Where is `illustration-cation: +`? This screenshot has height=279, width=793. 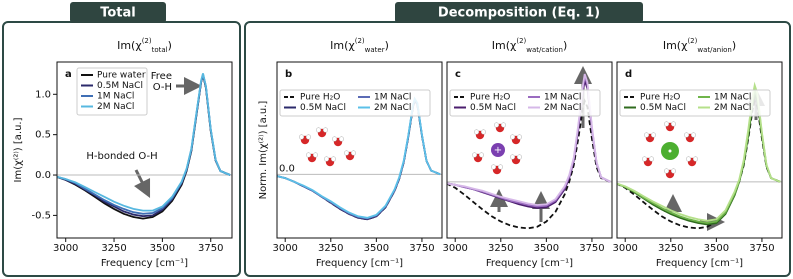
illustration-cation: + is located at coordinates (497, 148).